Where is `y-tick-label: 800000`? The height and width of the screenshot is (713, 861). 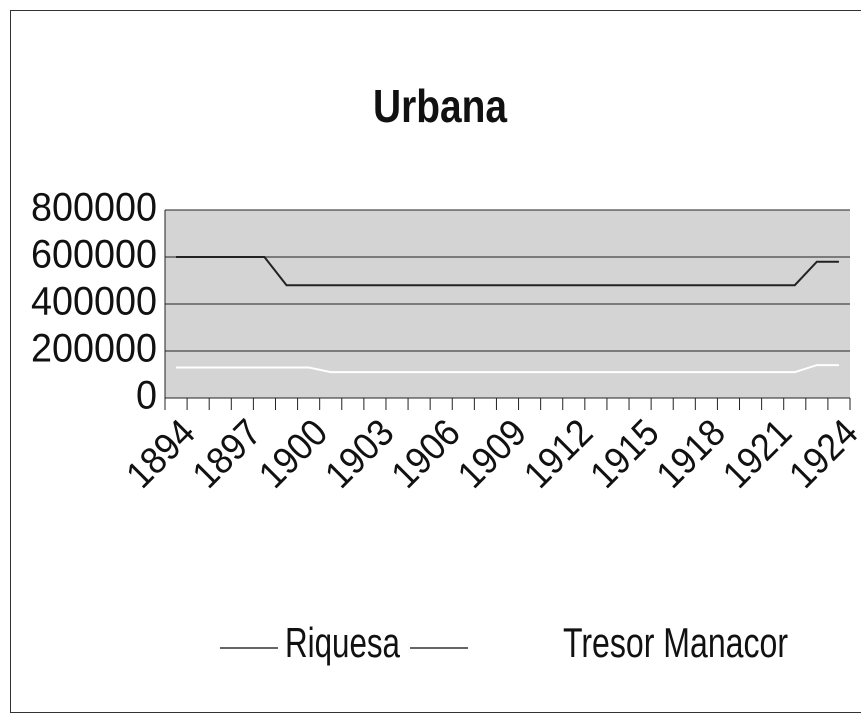 y-tick-label: 800000 is located at coordinates (94, 208).